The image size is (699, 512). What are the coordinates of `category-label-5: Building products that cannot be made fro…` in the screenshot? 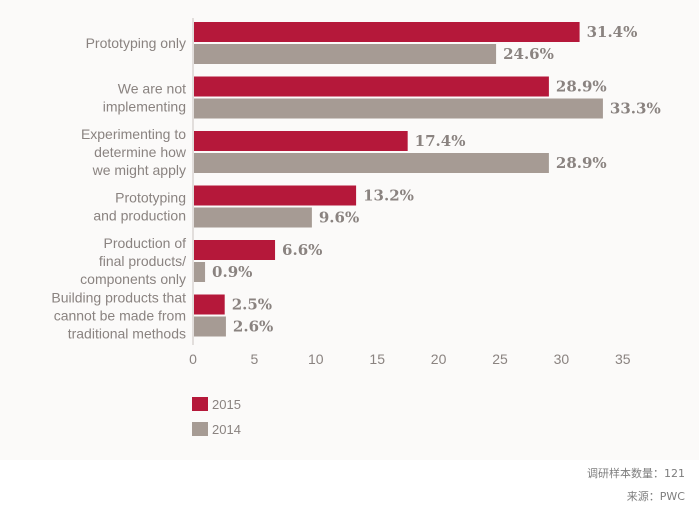 It's located at (118, 316).